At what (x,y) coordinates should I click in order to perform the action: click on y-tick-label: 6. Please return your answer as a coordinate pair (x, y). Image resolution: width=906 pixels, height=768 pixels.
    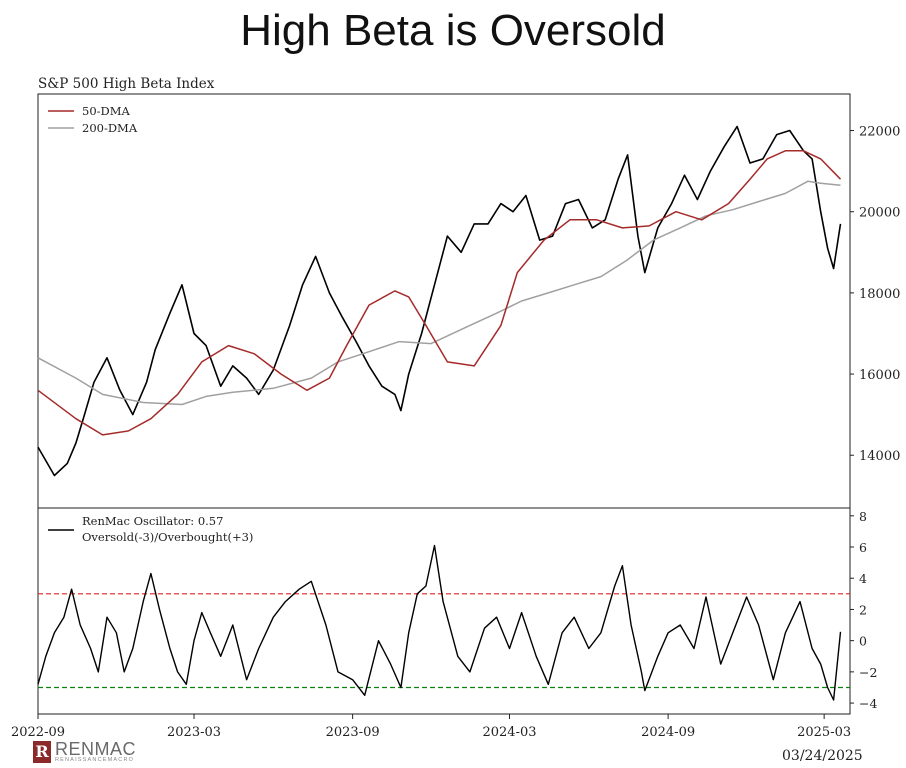
    Looking at the image, I should click on (863, 547).